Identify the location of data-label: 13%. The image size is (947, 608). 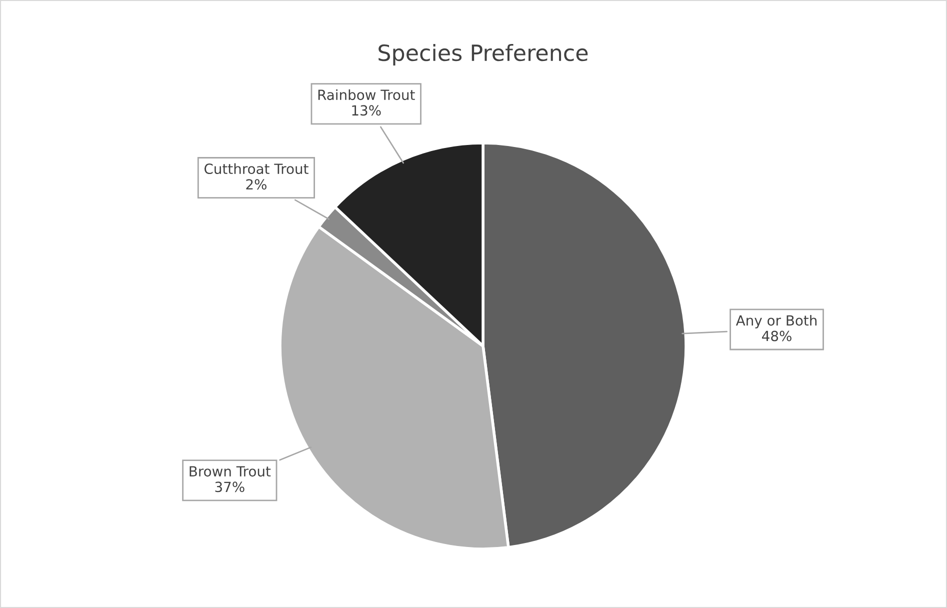
(366, 110).